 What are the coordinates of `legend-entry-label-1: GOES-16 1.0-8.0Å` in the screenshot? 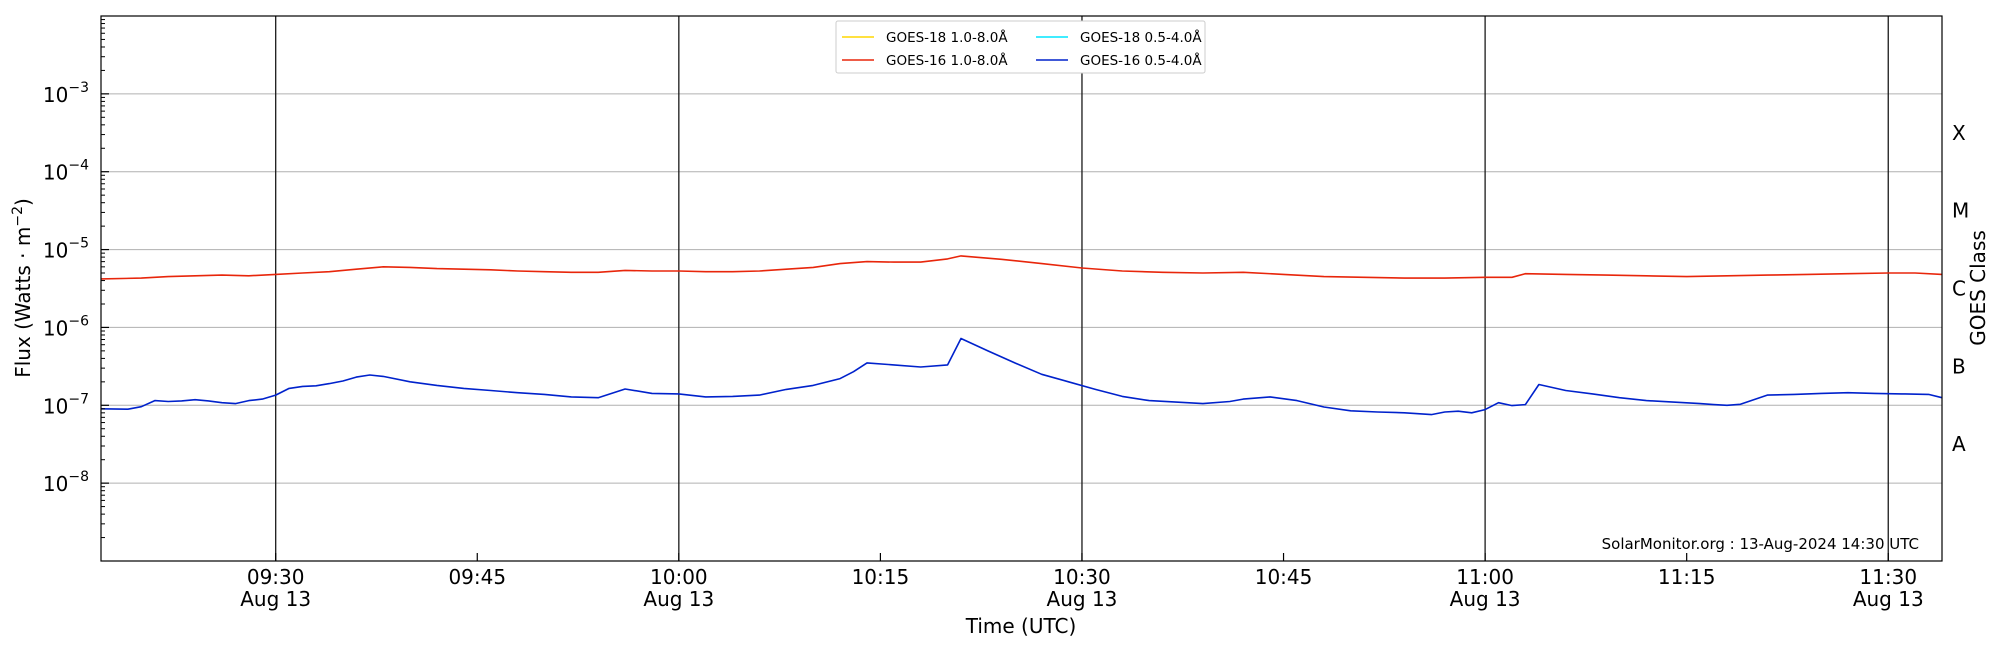 It's located at (947, 60).